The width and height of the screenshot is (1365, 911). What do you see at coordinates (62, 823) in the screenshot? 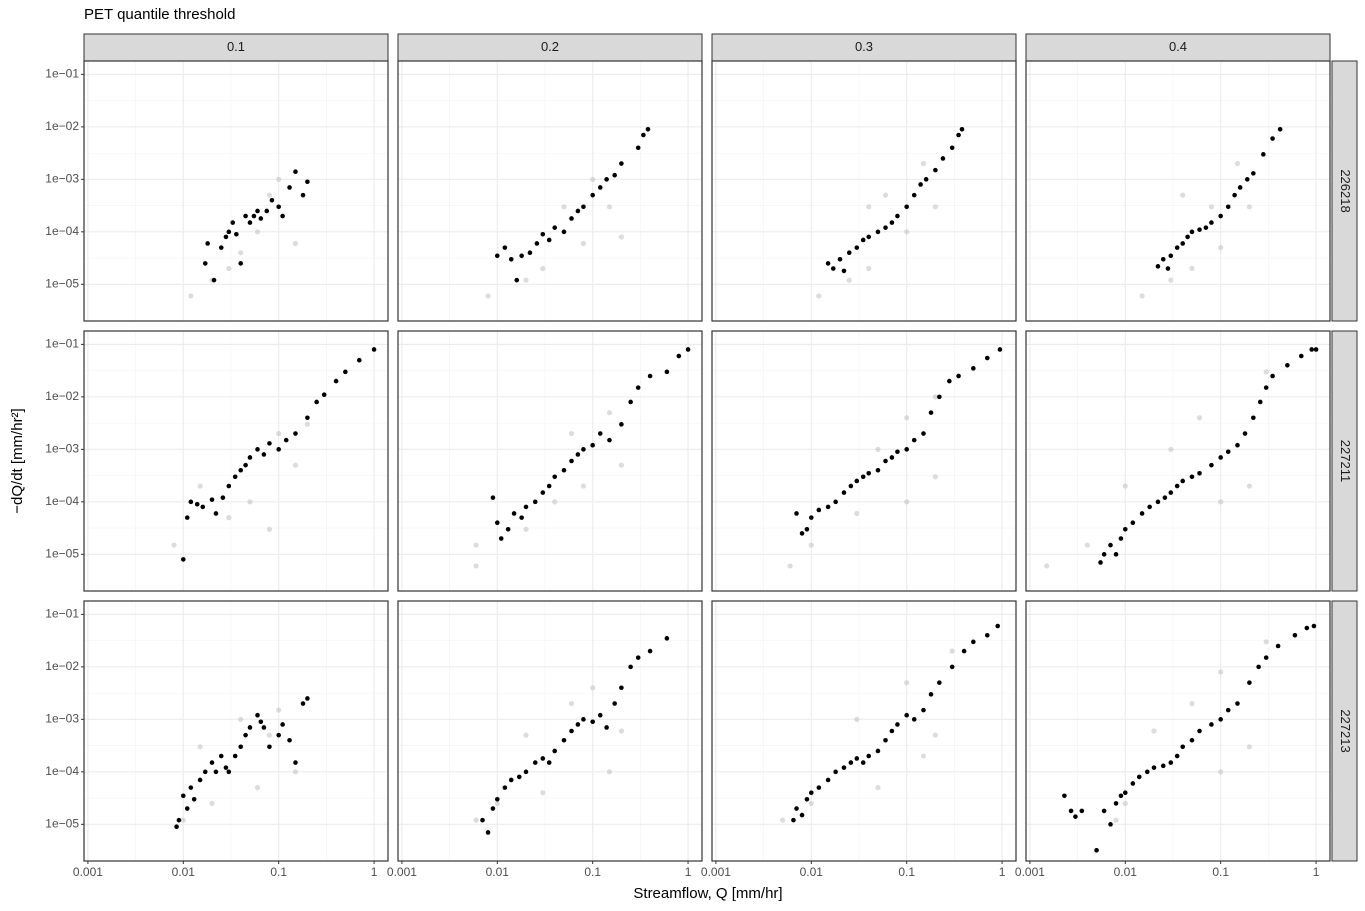
I see `y-tick-label: 1e−05` at bounding box center [62, 823].